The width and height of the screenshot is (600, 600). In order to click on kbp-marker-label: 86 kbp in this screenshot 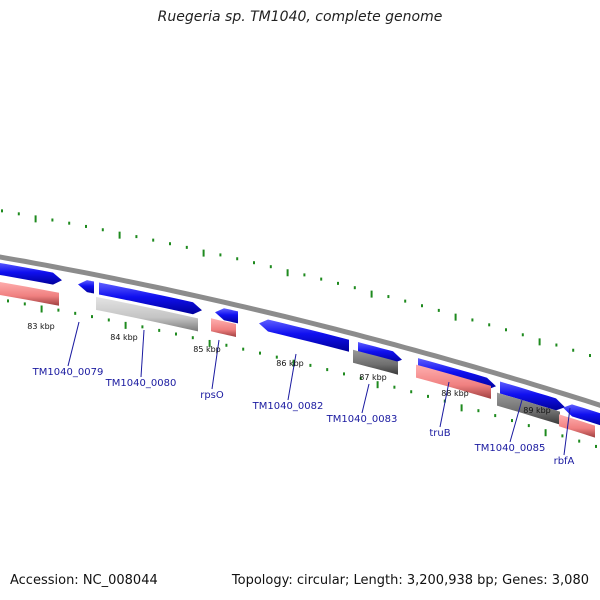, I will do `click(290, 363)`.